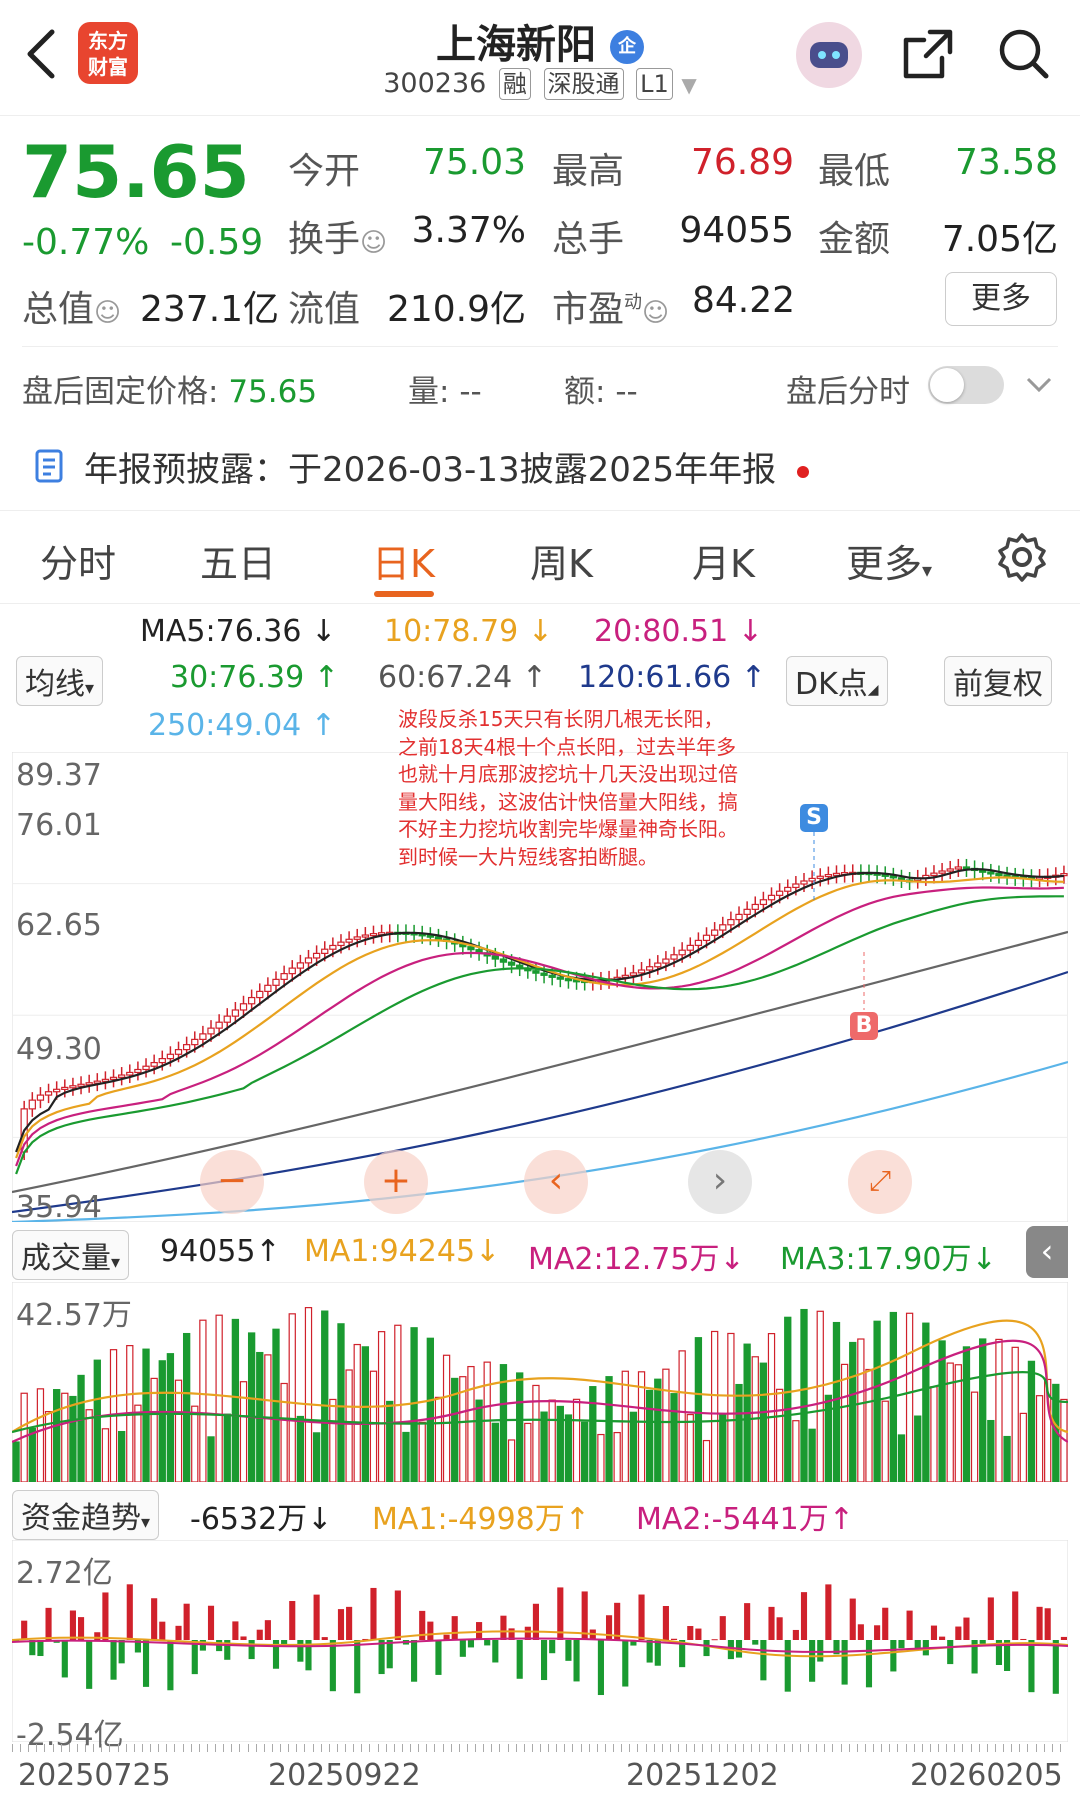 This screenshot has width=1080, height=1819. Describe the element at coordinates (880, 1182) in the screenshot. I see `fullscreen-button: ⤢` at that location.